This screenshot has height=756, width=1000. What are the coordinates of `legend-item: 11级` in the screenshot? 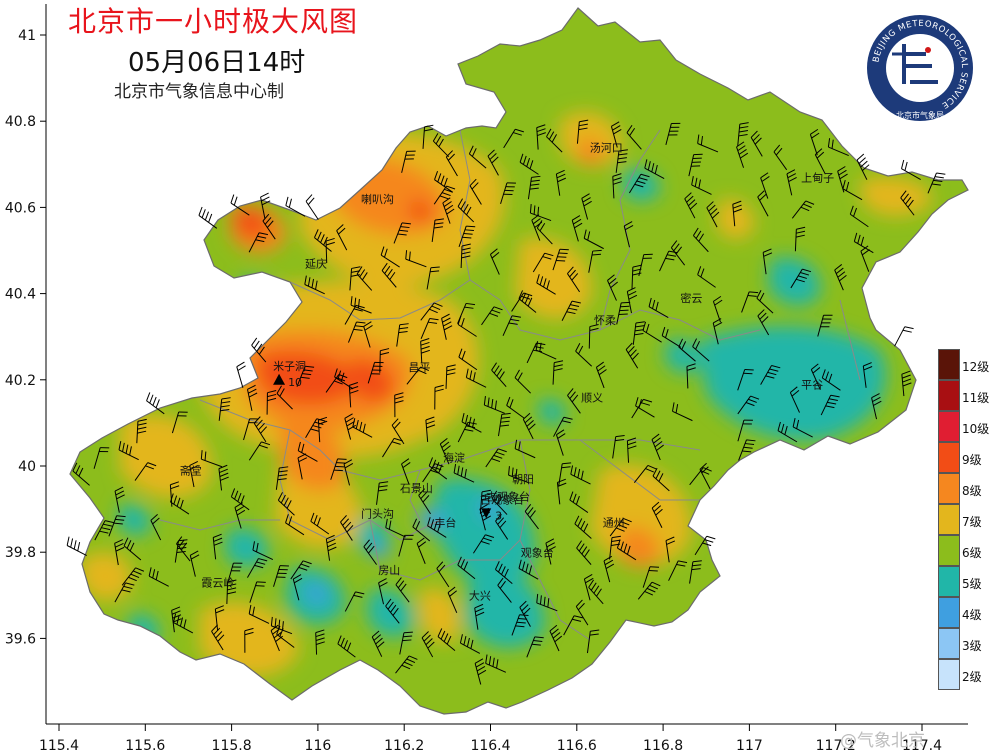 It's located at (966, 395).